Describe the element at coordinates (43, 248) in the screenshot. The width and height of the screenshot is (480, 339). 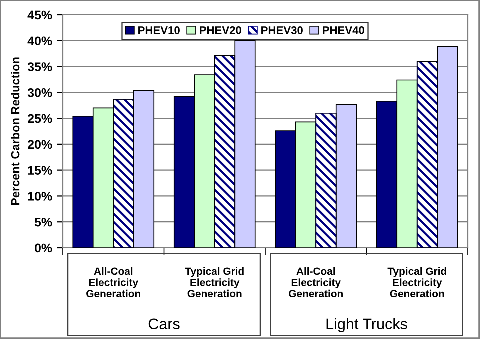
I see `y-tick-label: 0%` at that location.